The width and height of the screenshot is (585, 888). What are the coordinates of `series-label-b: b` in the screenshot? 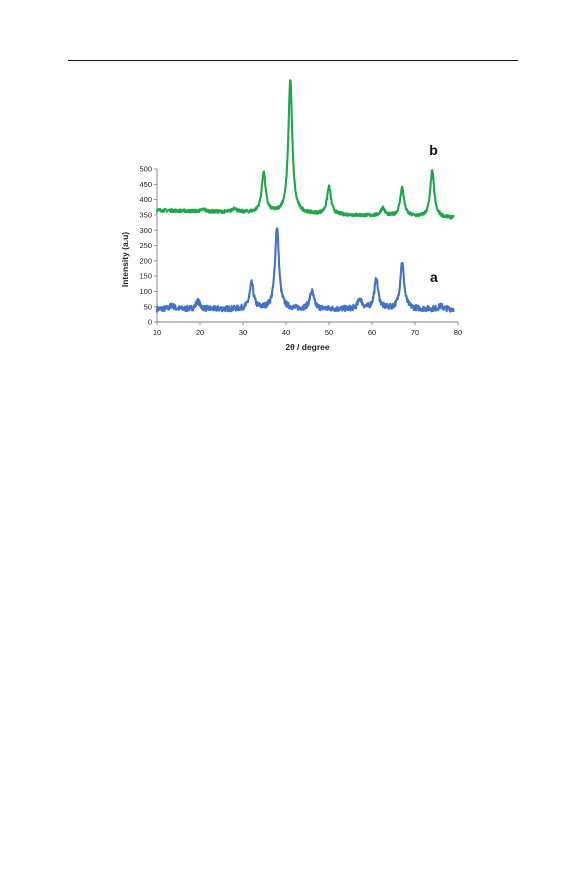 It's located at (433, 150).